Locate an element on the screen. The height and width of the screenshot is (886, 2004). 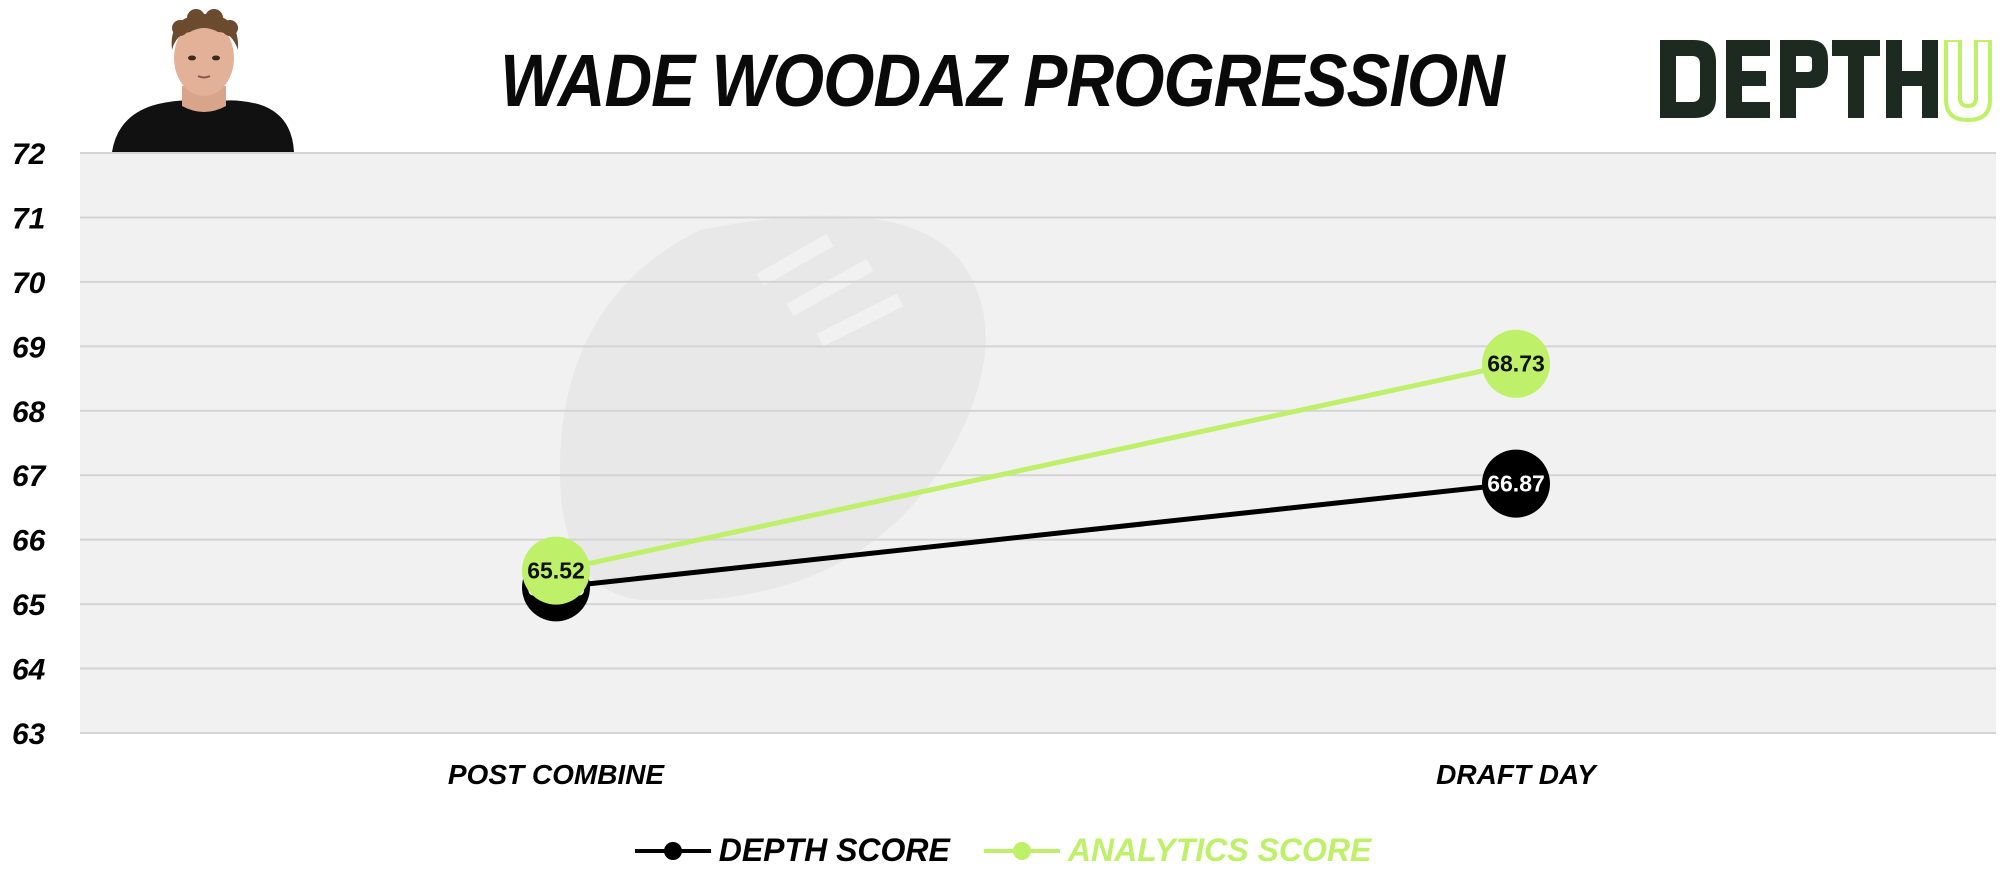
data-label-1: 68.73 is located at coordinates (1516, 364).